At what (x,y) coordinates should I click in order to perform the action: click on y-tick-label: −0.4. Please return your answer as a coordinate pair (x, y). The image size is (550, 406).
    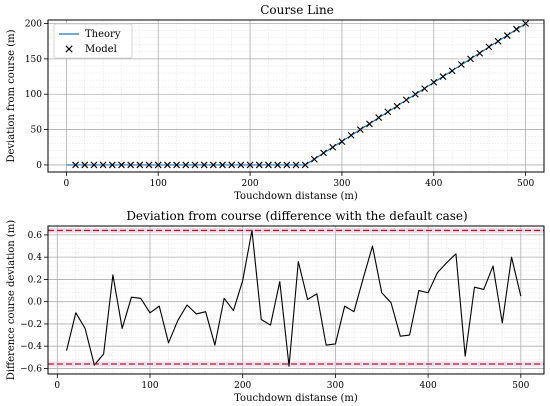
    Looking at the image, I should click on (31, 347).